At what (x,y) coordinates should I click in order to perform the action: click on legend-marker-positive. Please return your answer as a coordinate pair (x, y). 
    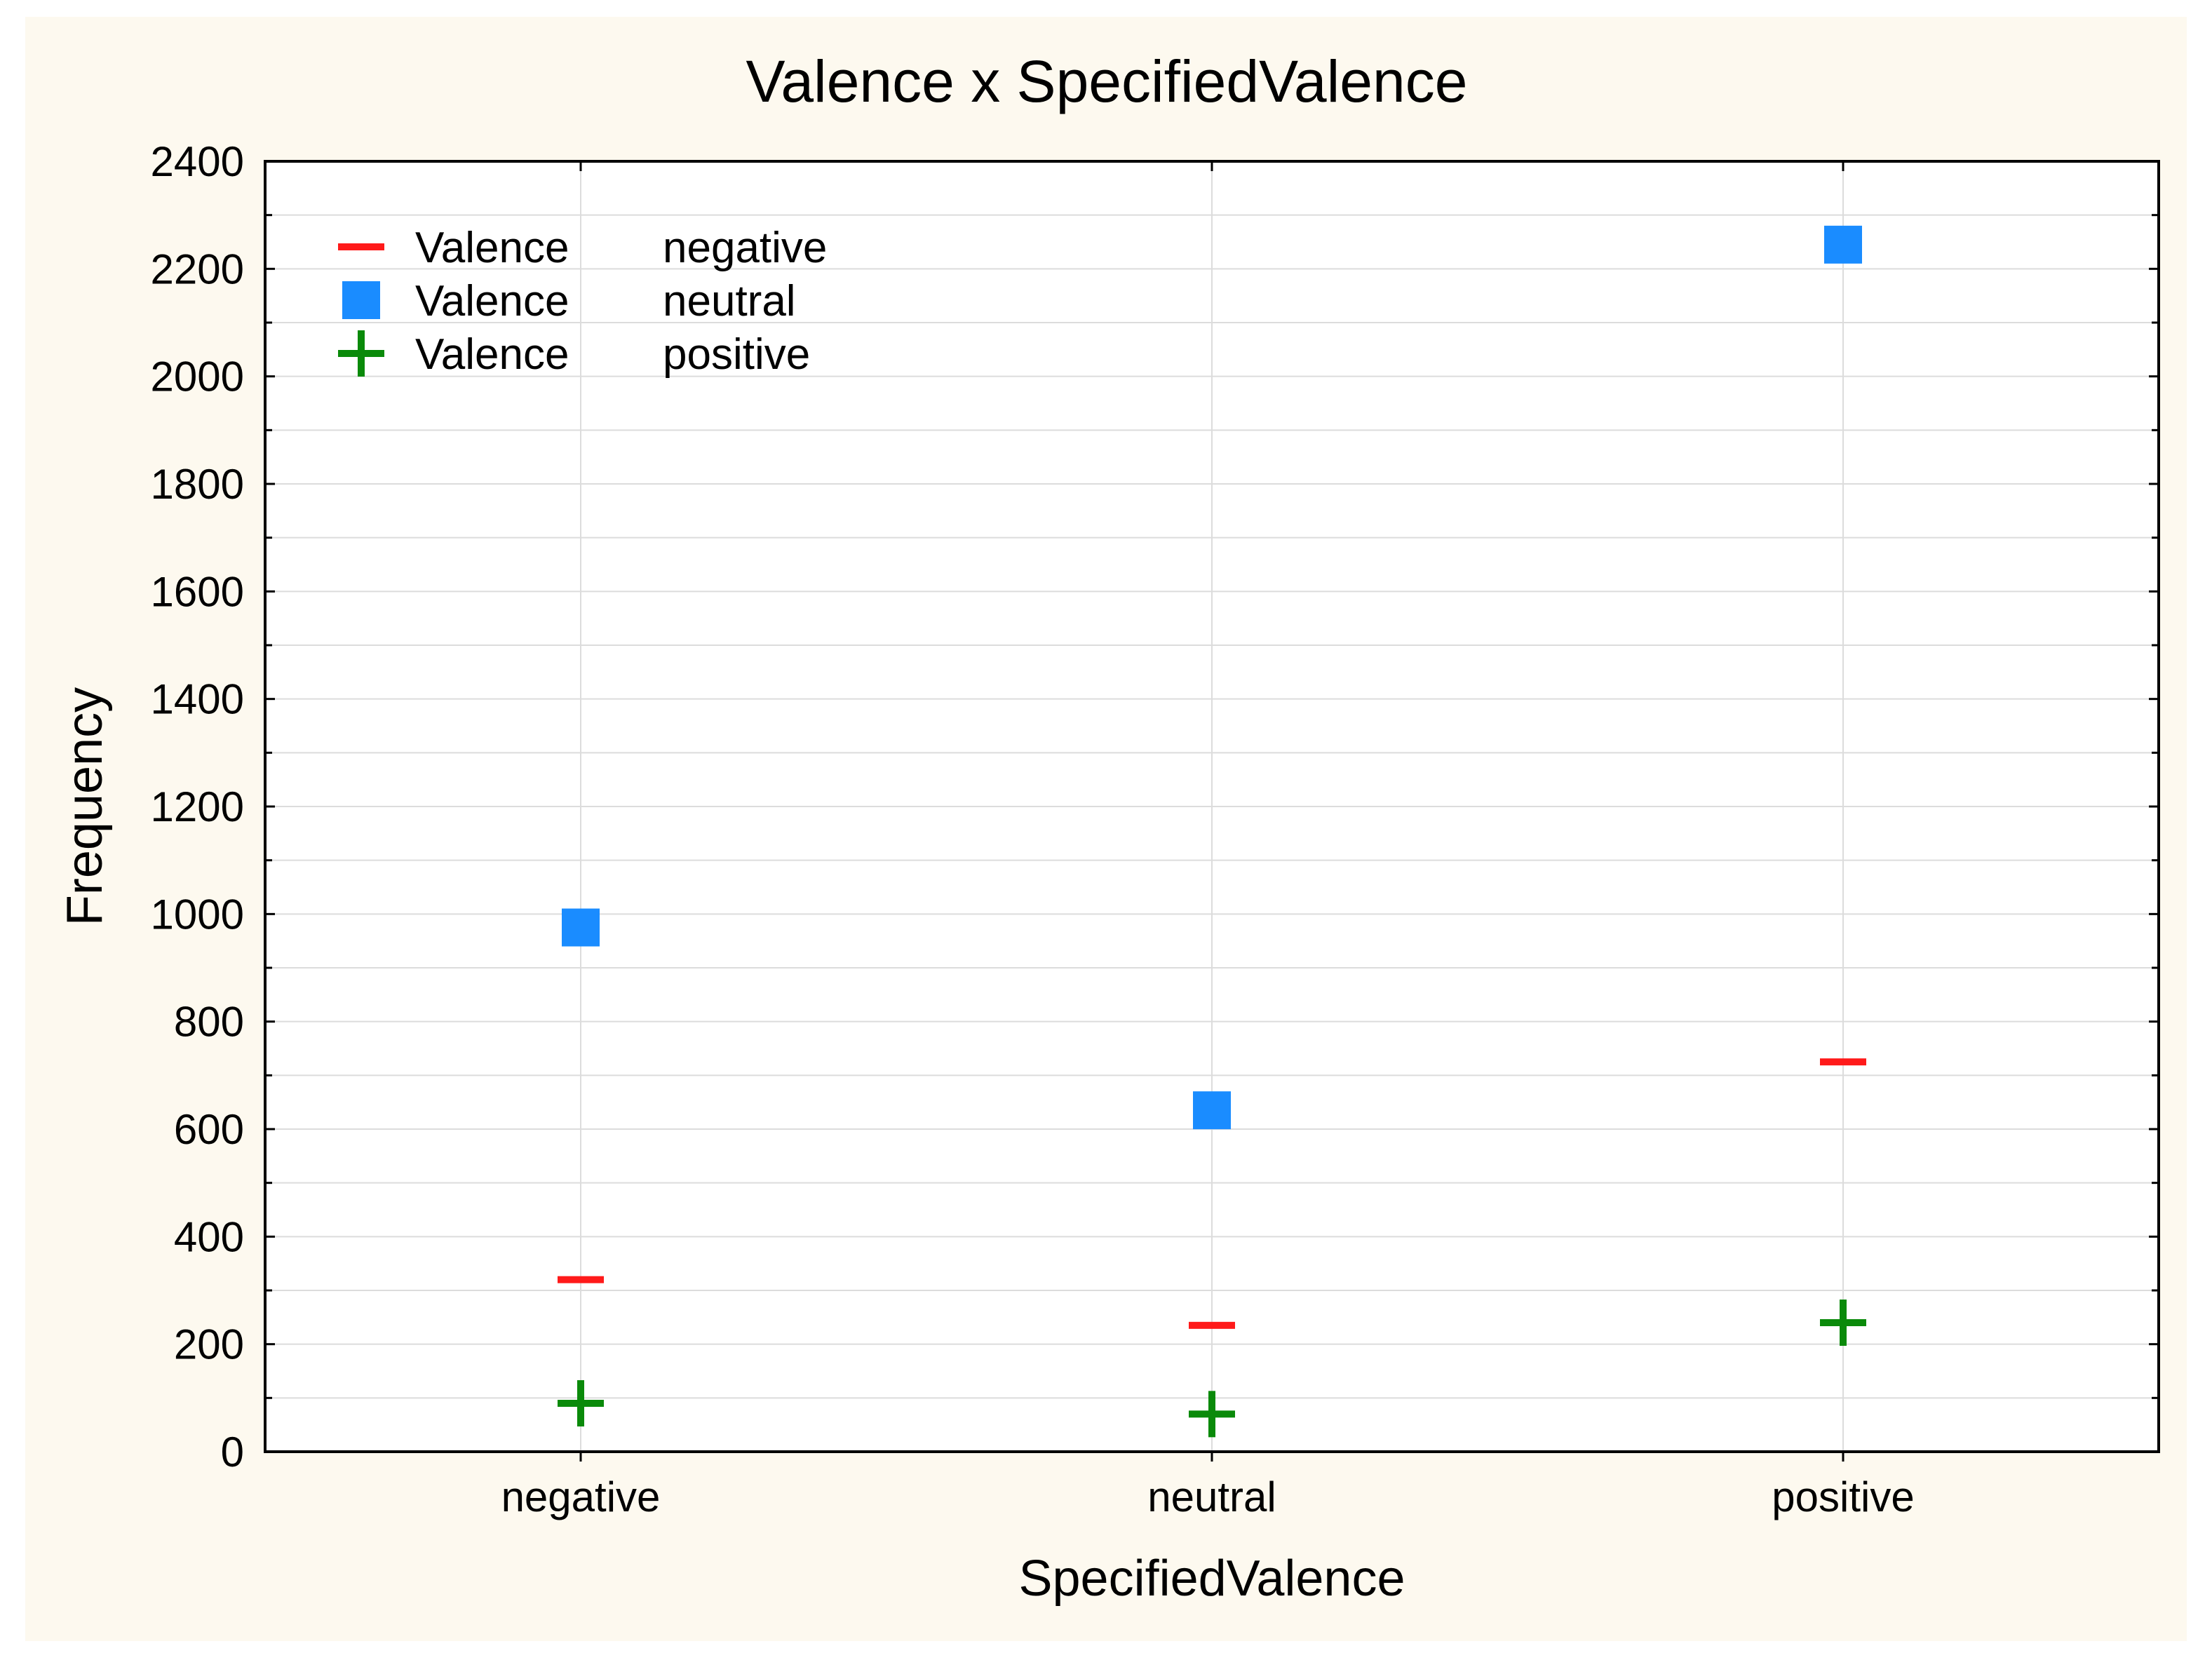
    Looking at the image, I should click on (361, 353).